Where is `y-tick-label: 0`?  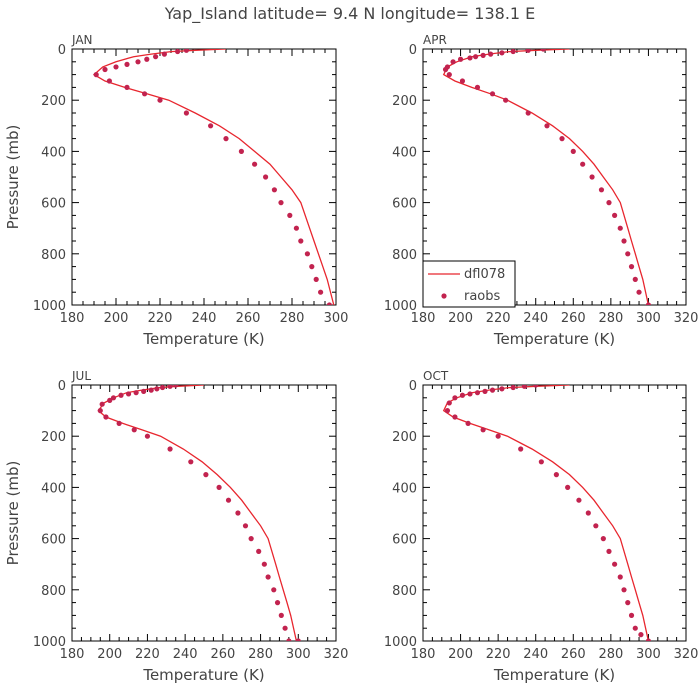 y-tick-label: 0 is located at coordinates (413, 50).